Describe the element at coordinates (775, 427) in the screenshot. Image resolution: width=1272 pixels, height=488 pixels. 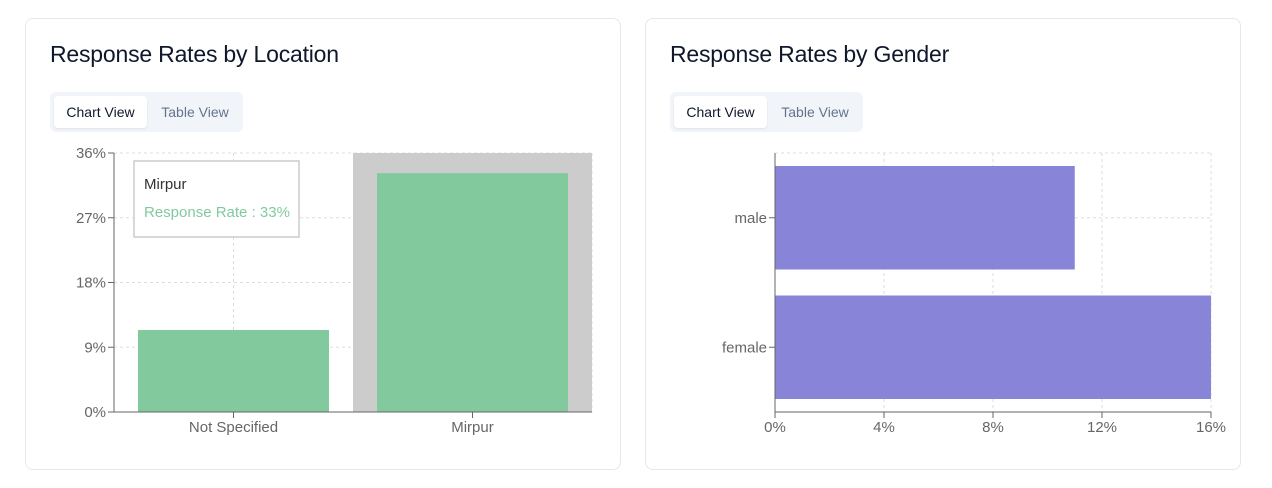
I see `x-tick-label: 0%` at that location.